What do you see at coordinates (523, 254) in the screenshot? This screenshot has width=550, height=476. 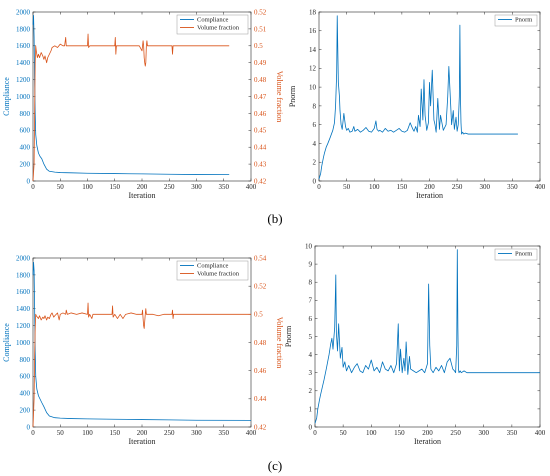 I see `legend-label: Pnorm` at bounding box center [523, 254].